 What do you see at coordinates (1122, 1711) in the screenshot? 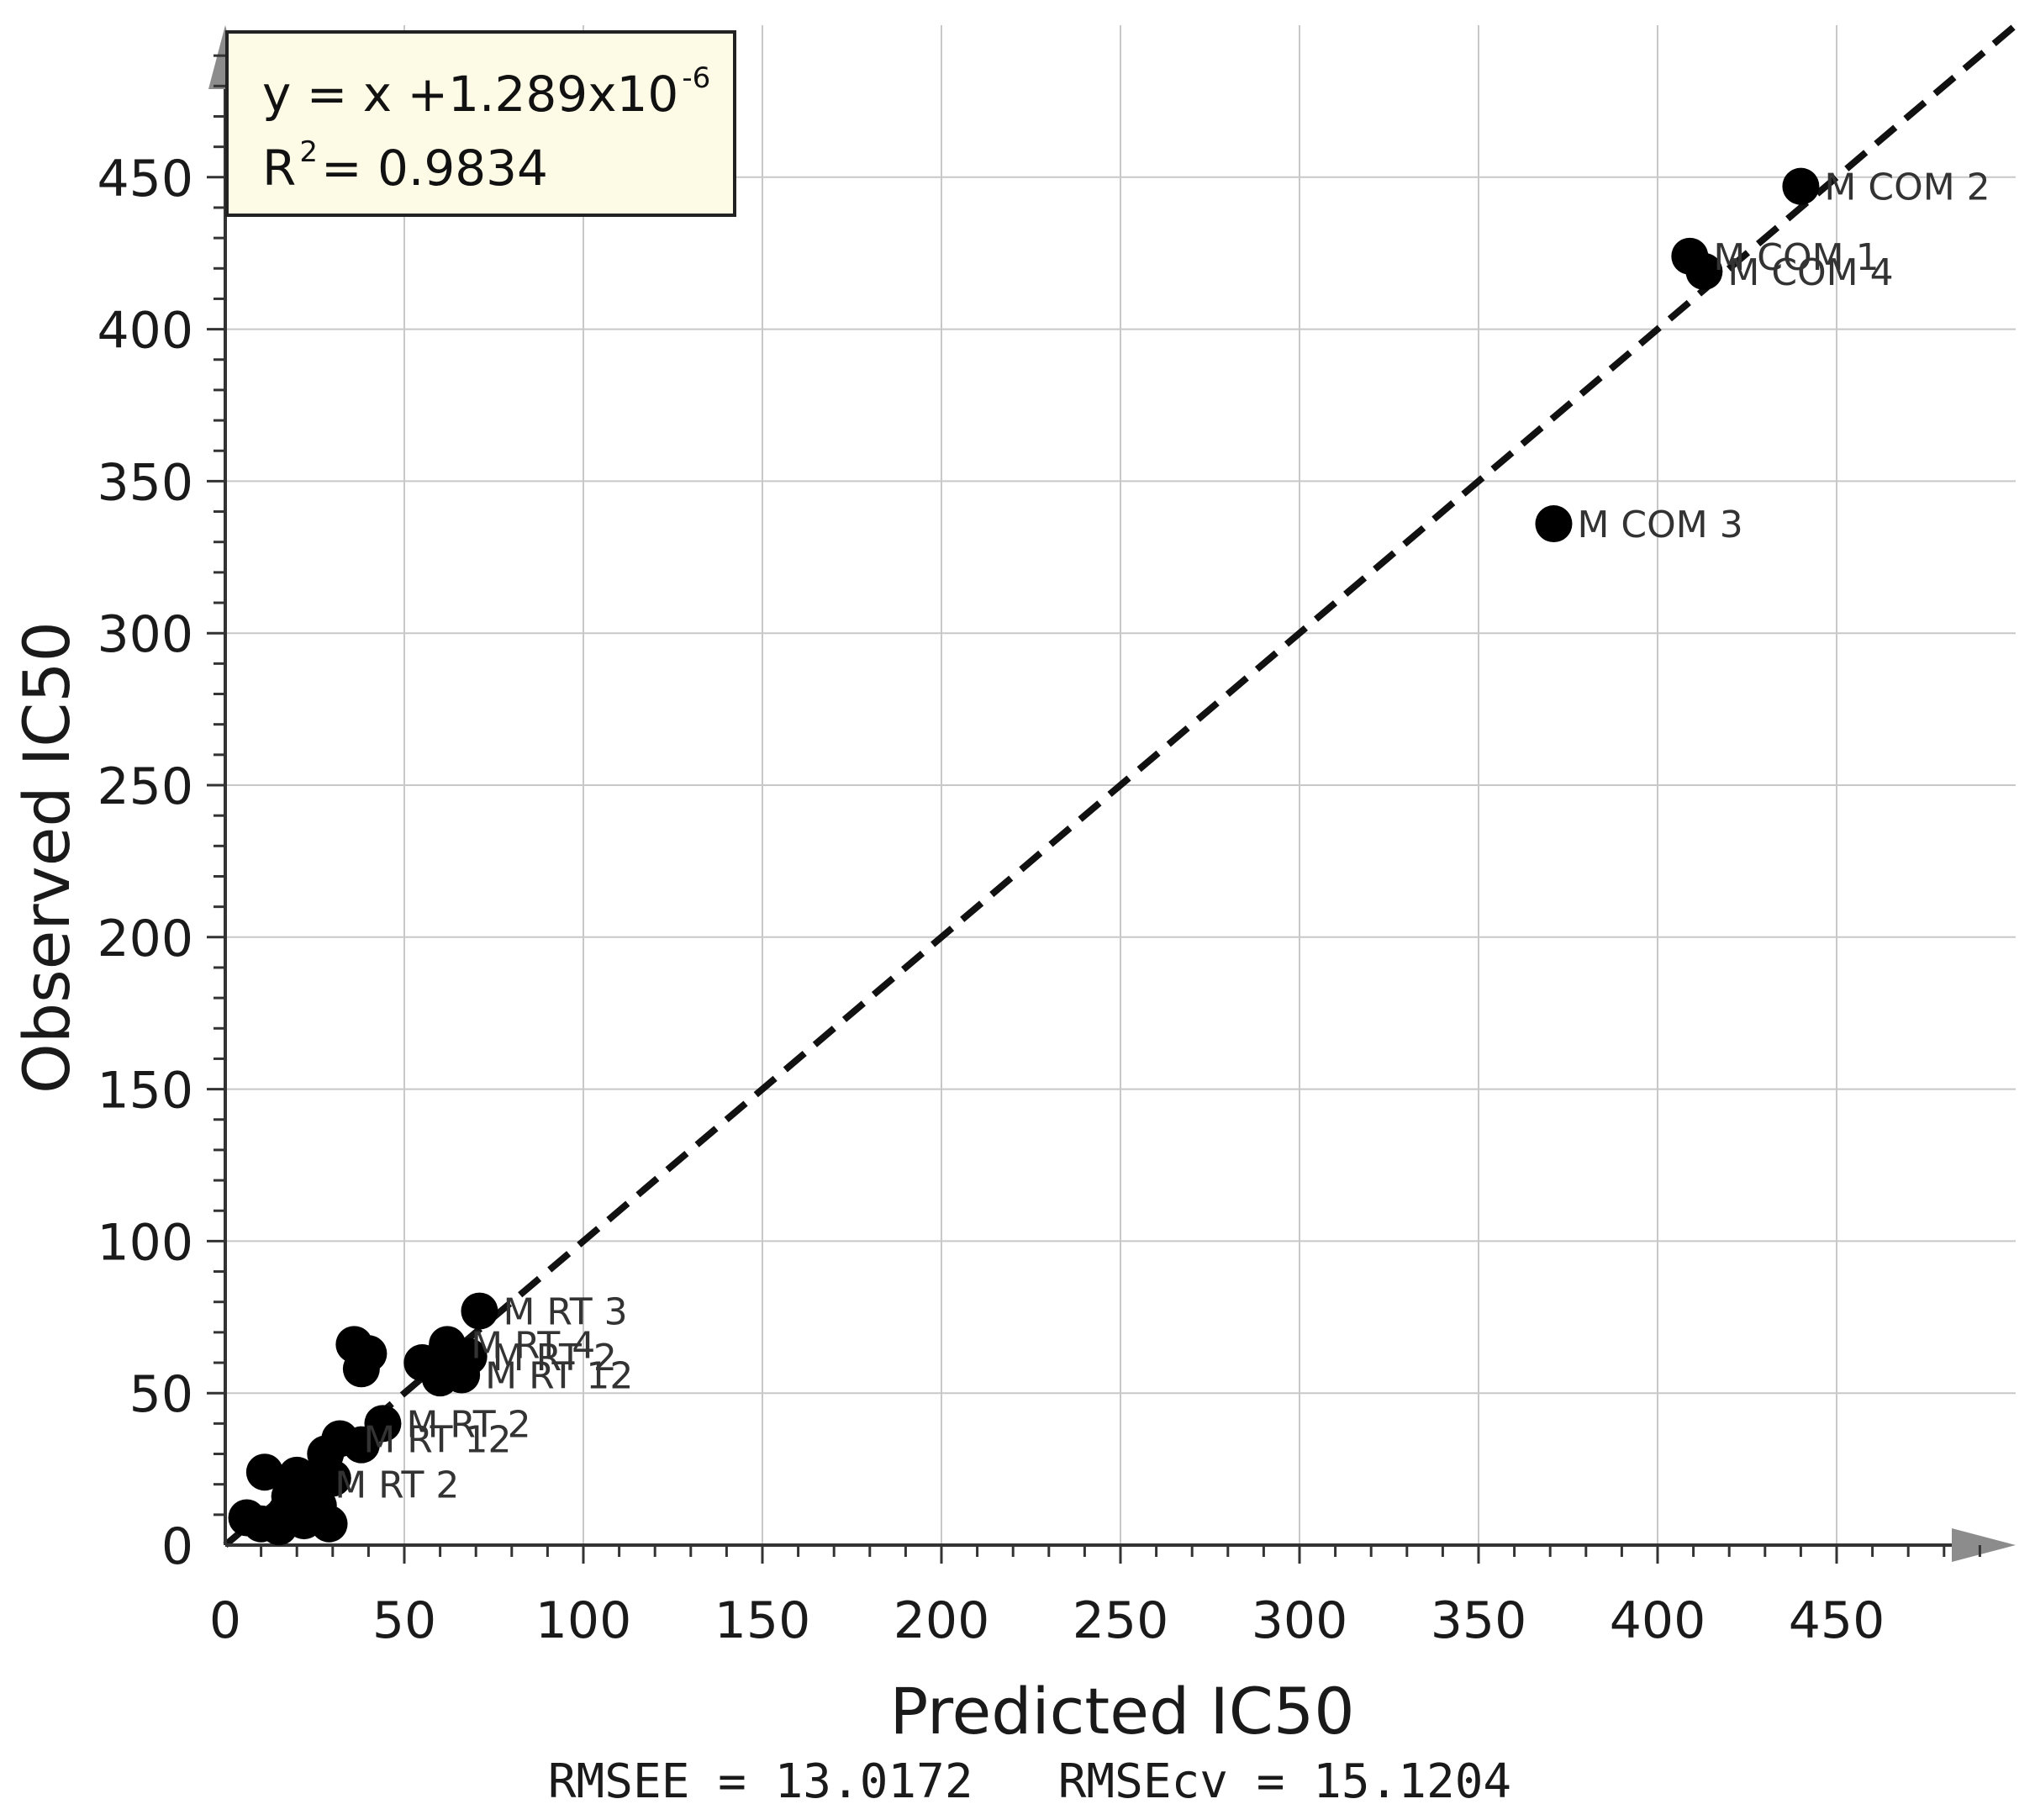
I see `x-axis-title: Predicted IC50` at bounding box center [1122, 1711].